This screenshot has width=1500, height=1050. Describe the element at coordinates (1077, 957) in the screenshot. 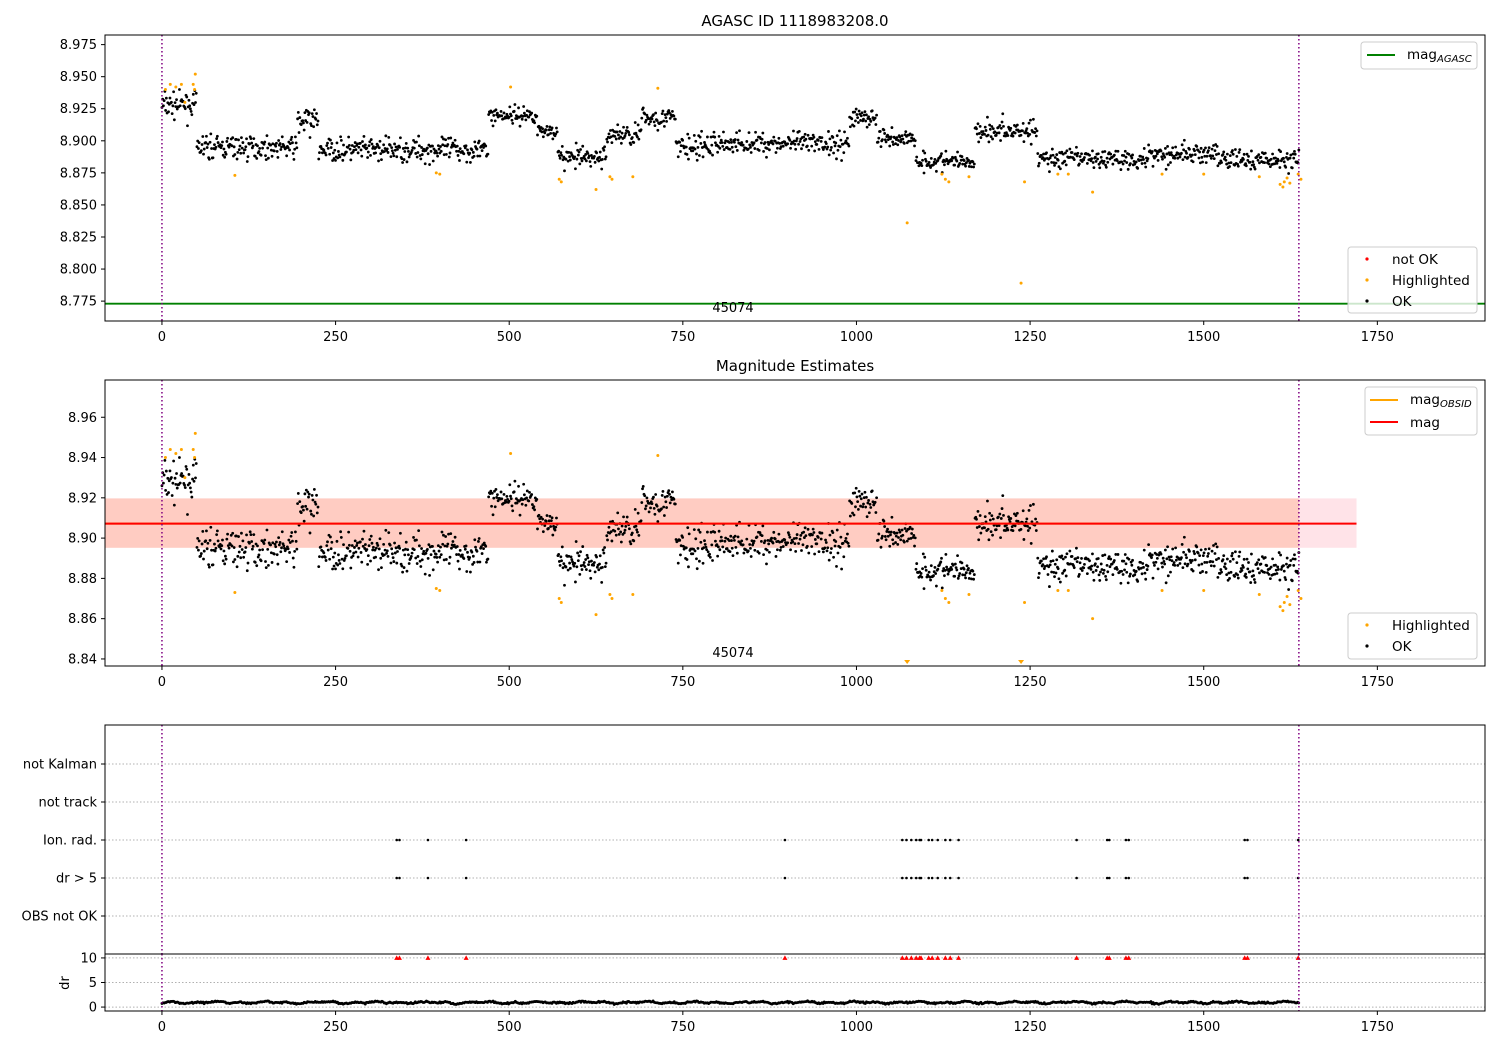

I see `dr-clipped-marker` at that location.